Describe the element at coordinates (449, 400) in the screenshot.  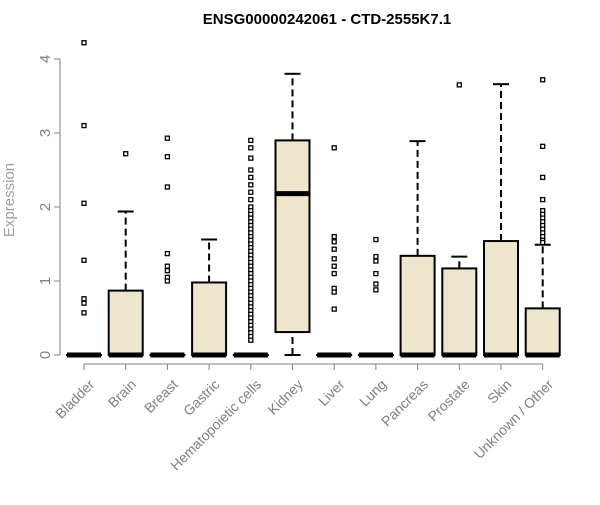
I see `x-tick-label: Prostate` at that location.